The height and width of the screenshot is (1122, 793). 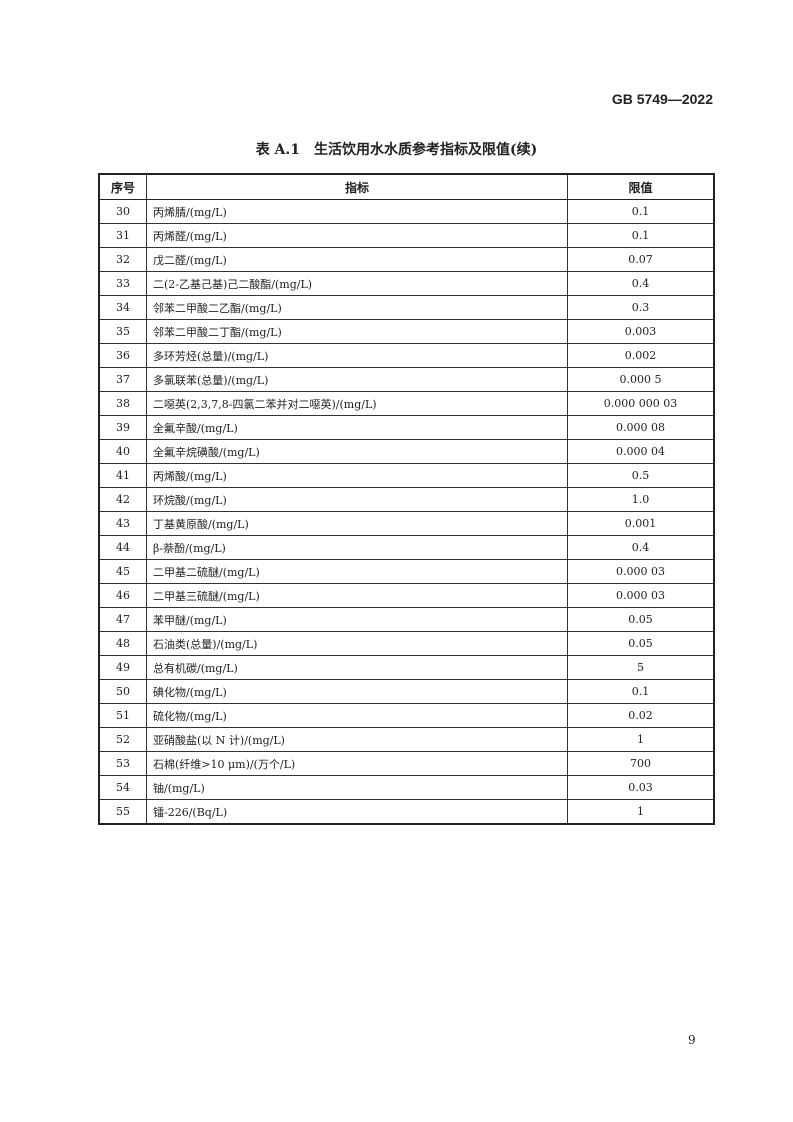 I want to click on column-header-indicator: 指标, so click(x=357, y=186).